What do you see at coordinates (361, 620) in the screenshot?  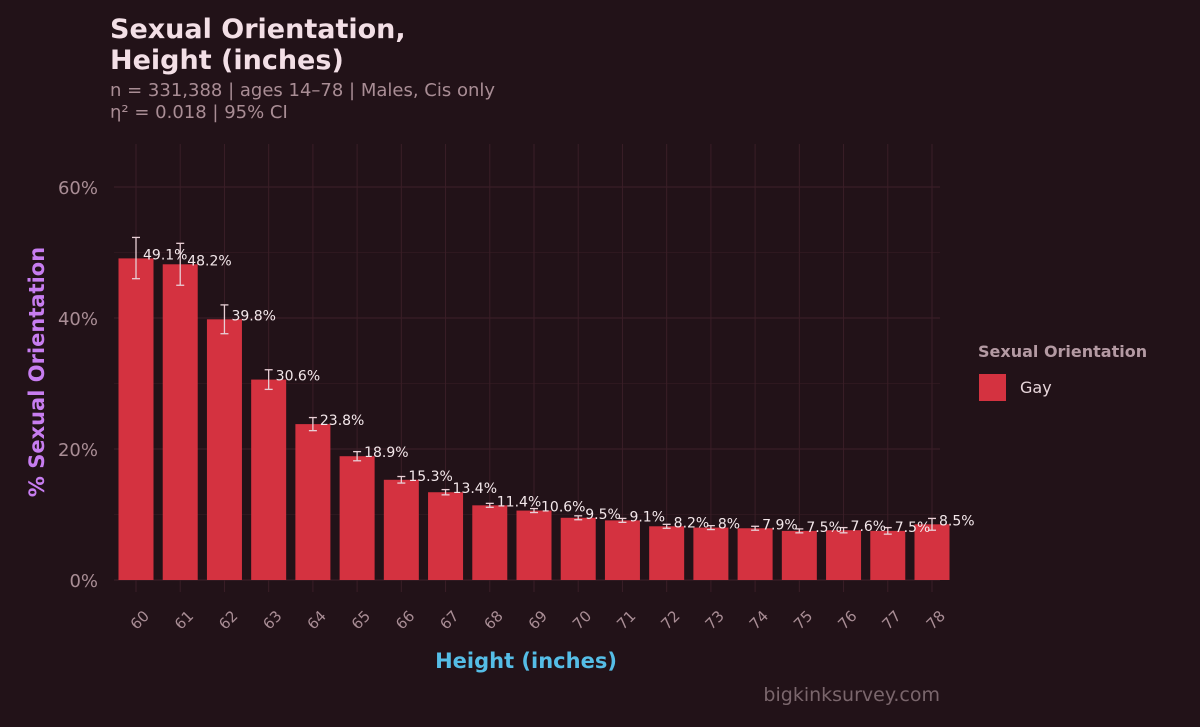 I see `x-tick-label-65: 65` at bounding box center [361, 620].